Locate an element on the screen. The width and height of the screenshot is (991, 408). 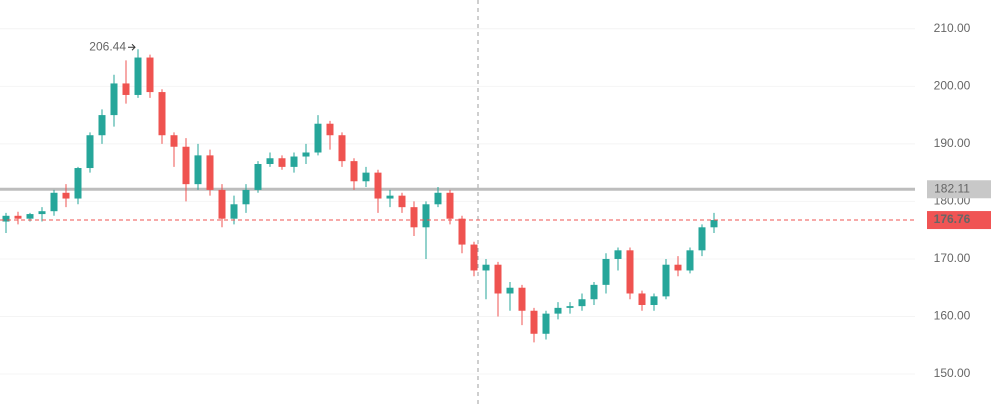
last-price-label: 176.76 is located at coordinates (952, 219).